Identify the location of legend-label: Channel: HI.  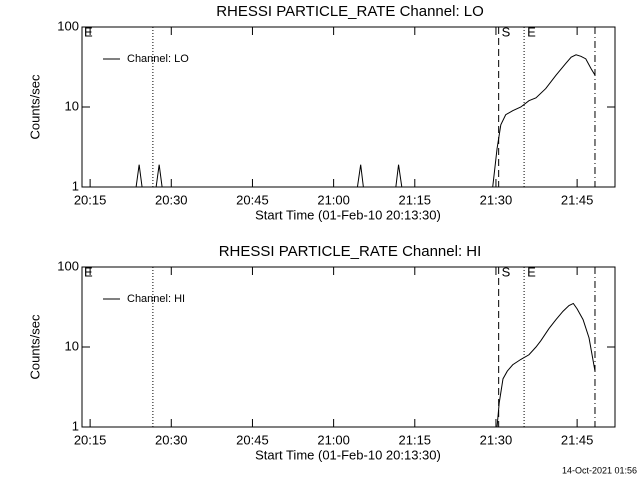
(156, 299).